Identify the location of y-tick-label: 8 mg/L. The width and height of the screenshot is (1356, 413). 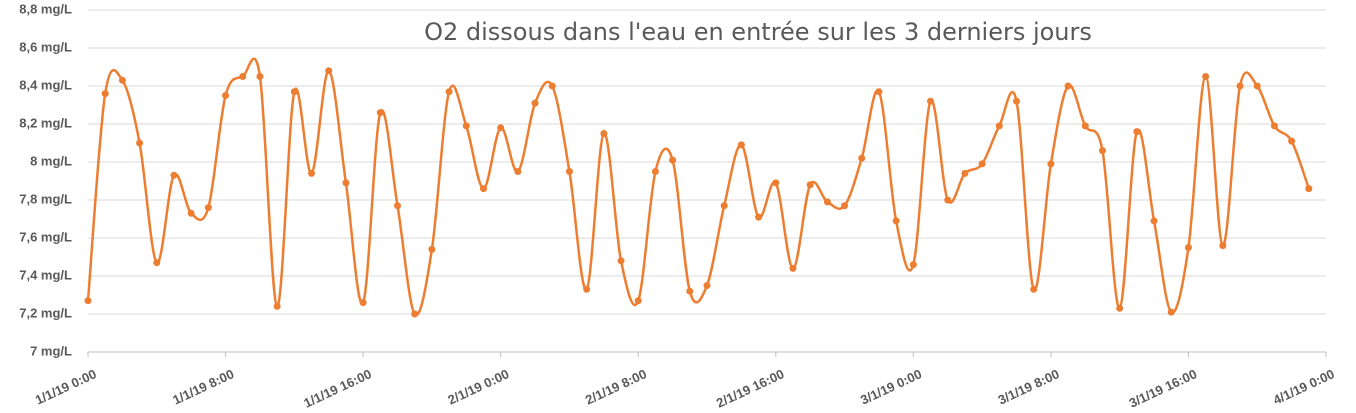
(51, 160).